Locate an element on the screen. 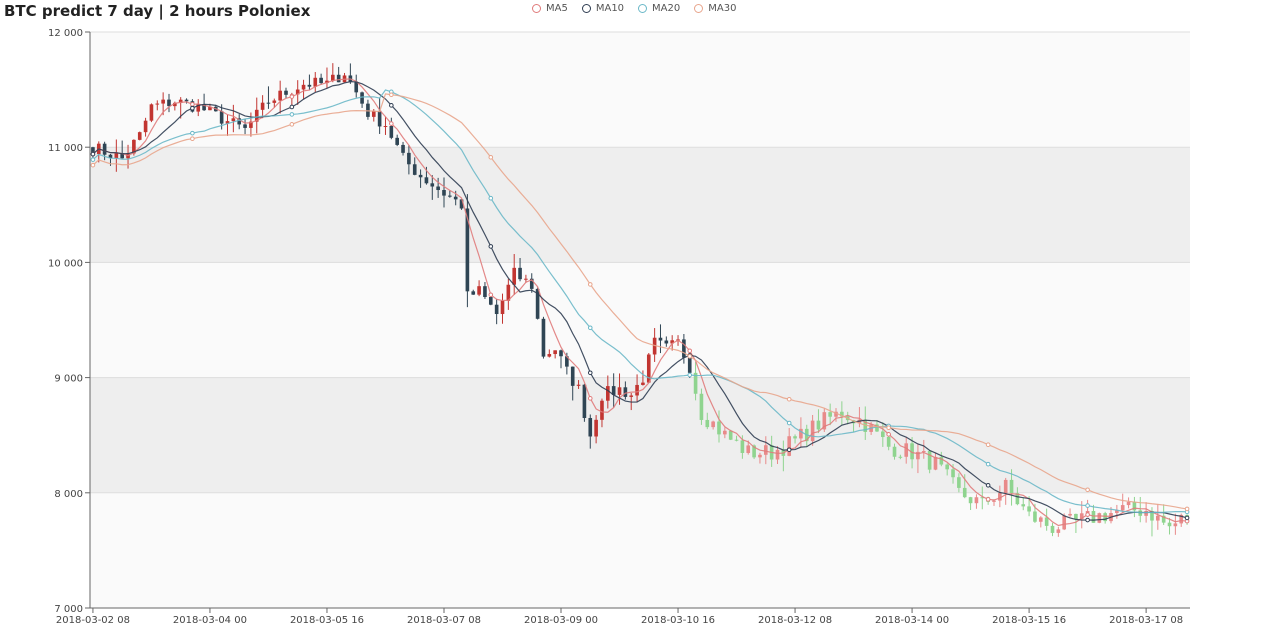 The image size is (1280, 640). y-tick-label: 9 000 is located at coordinates (68, 379).